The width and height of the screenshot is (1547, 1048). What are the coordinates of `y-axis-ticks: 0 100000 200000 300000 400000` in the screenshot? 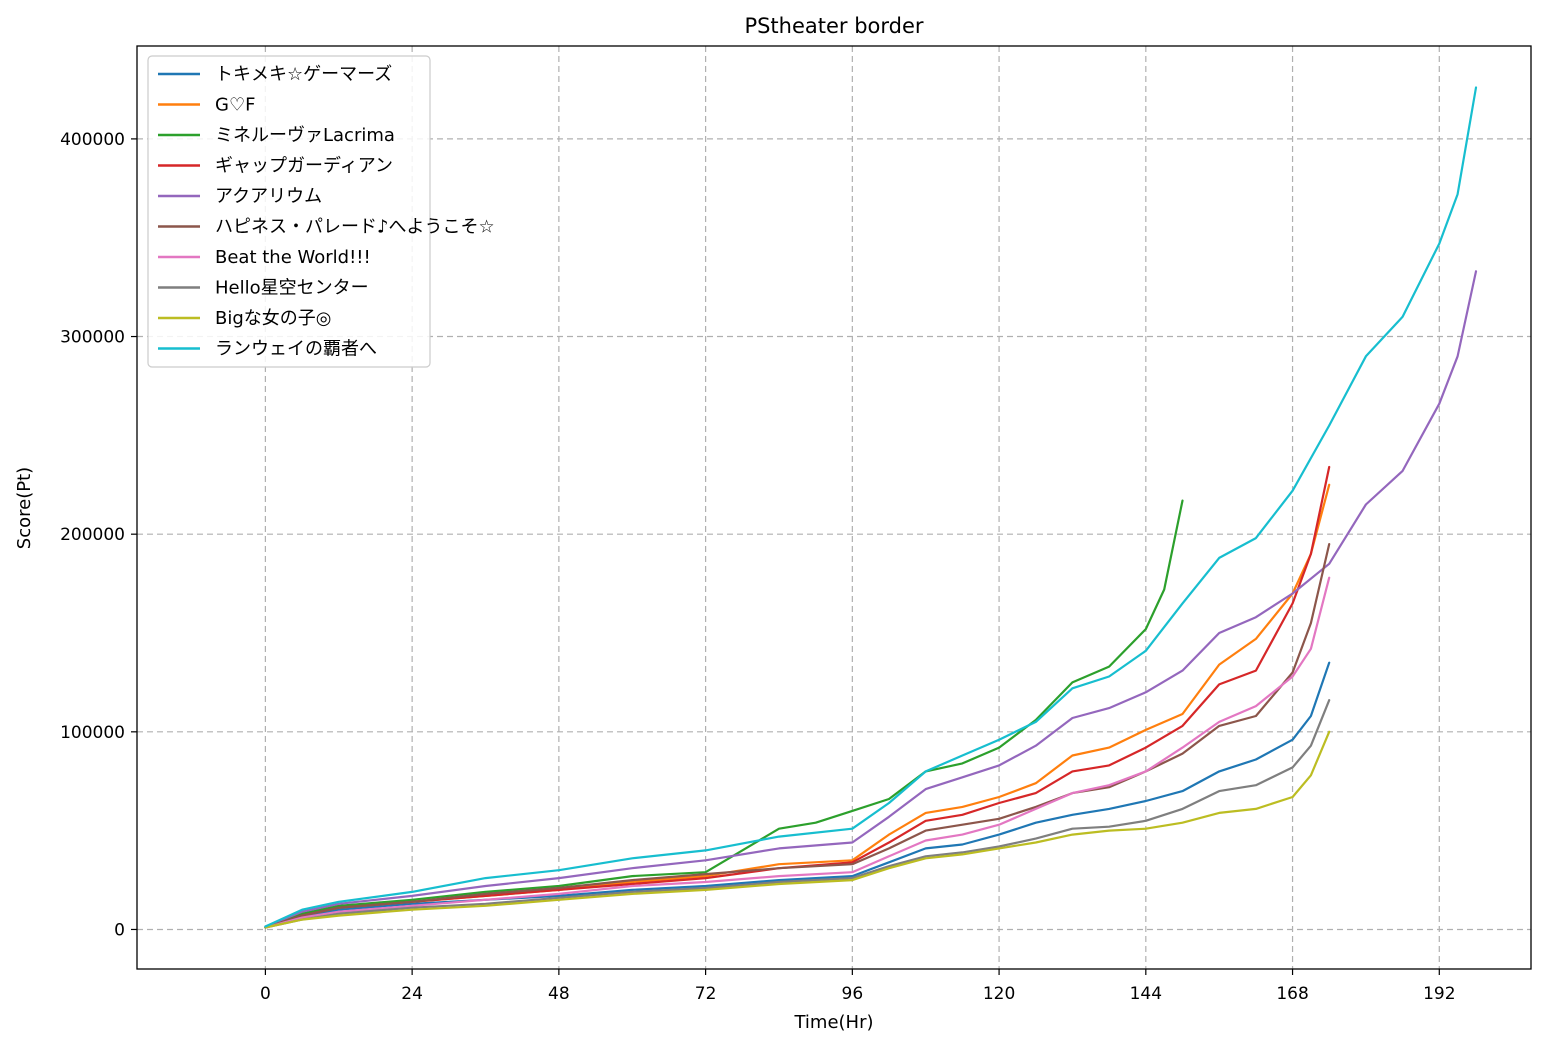 It's located at (98, 535).